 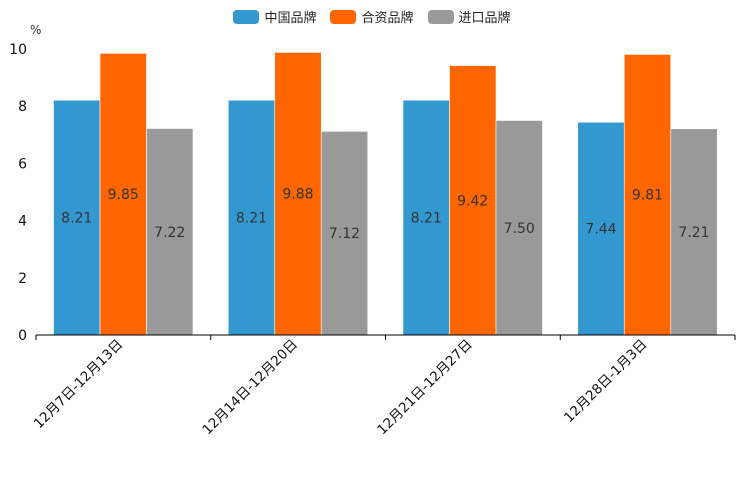 I want to click on data-label-3-1: 9.81, so click(x=647, y=196).